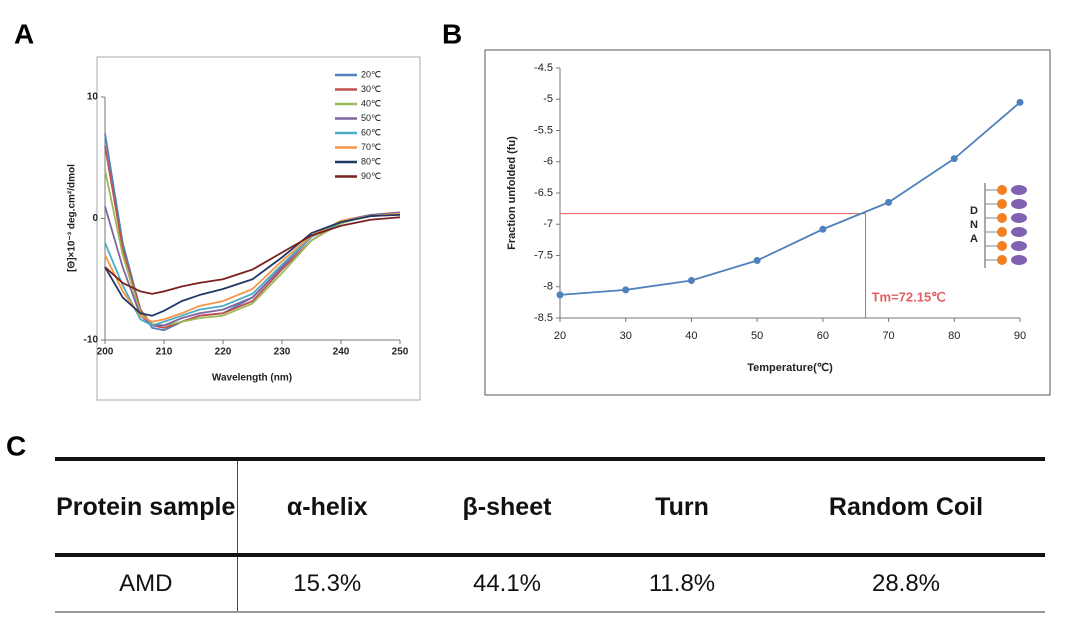 Image resolution: width=1066 pixels, height=621 pixels. What do you see at coordinates (91, 340) in the screenshot?
I see `y-tick-label: -10` at bounding box center [91, 340].